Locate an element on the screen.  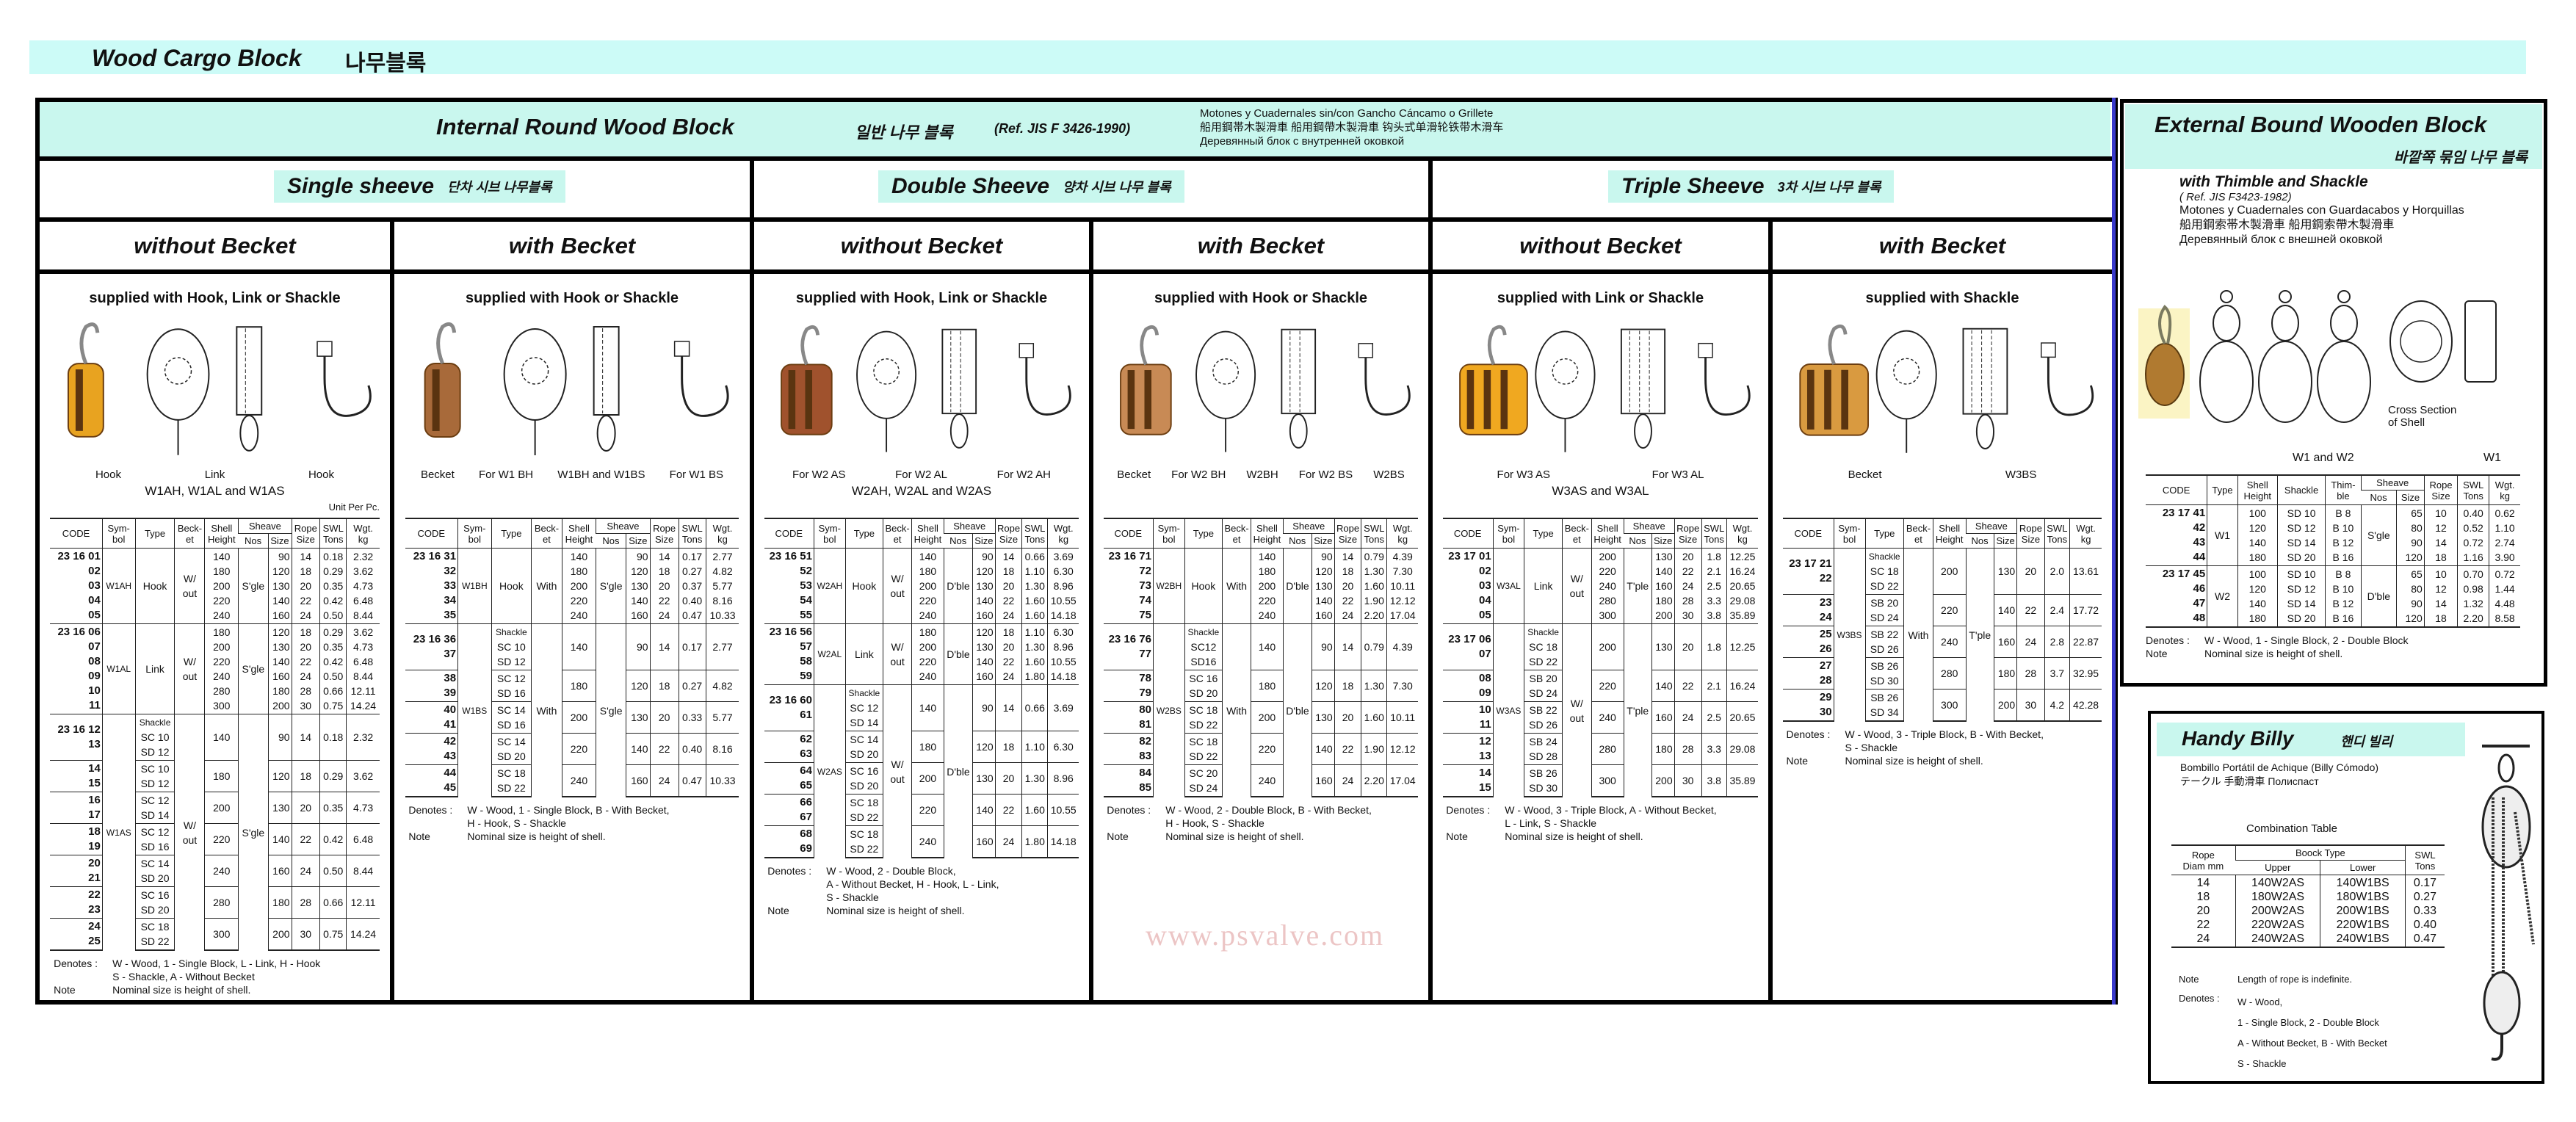
cell-line: 53 is located at coordinates (806, 585).